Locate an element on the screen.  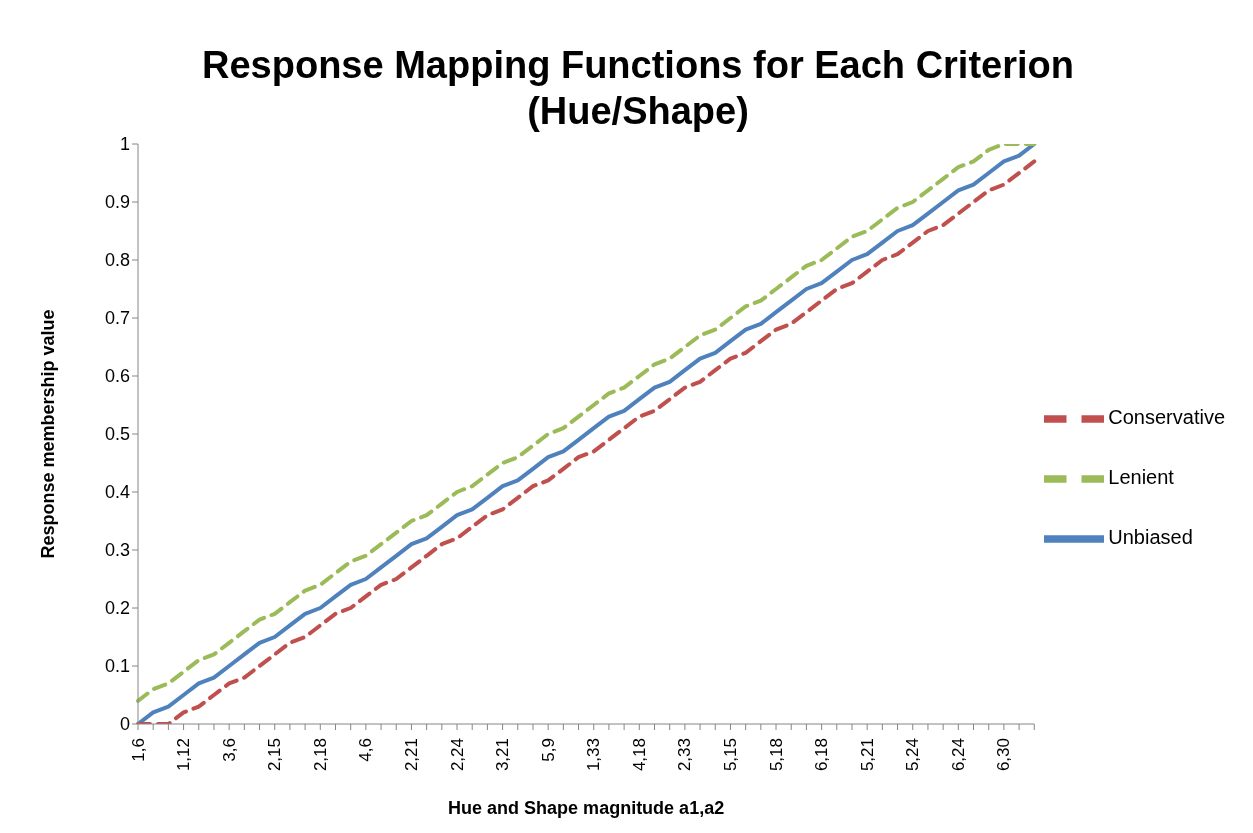
x-tick-label: 1,12 is located at coordinates (184, 755).